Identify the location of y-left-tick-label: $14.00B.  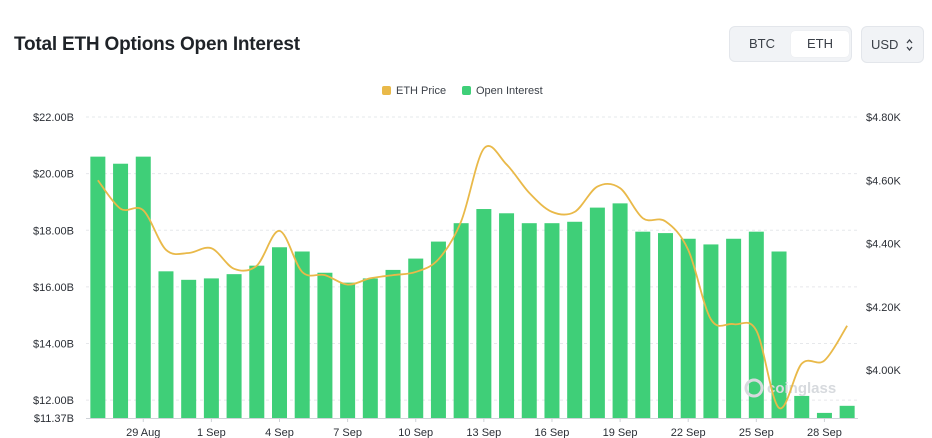
(53, 345).